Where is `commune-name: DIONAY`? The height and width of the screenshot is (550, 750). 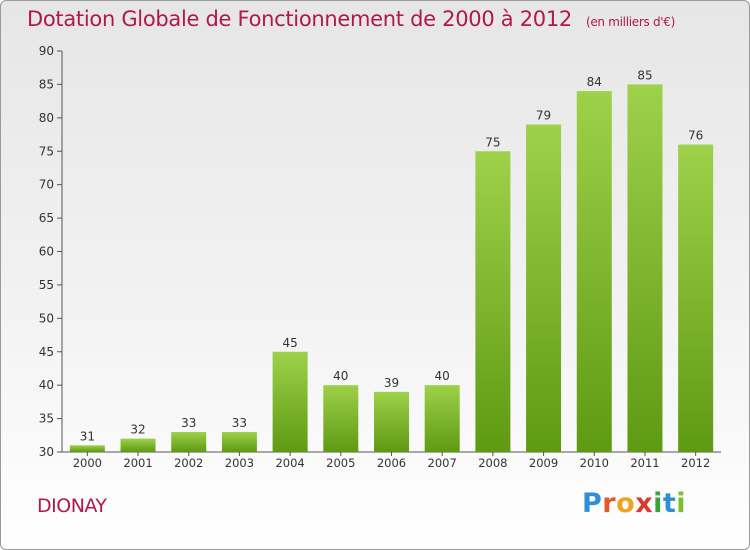
commune-name: DIONAY is located at coordinates (72, 506).